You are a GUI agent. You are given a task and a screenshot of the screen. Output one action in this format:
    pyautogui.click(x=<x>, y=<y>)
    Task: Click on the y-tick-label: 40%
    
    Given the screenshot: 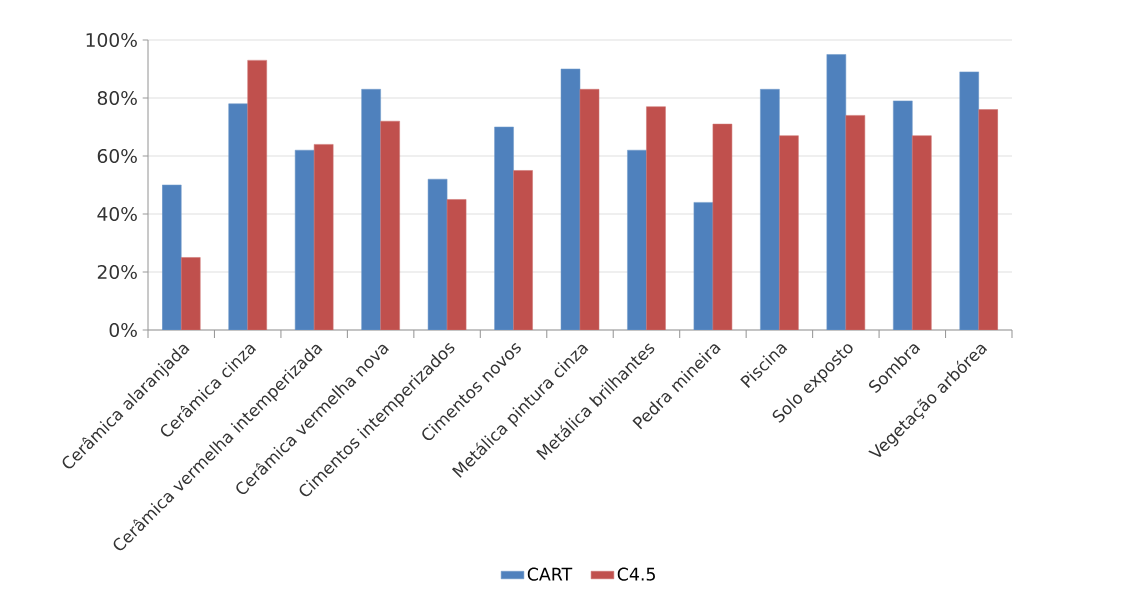 What is the action you would take?
    pyautogui.click(x=117, y=214)
    